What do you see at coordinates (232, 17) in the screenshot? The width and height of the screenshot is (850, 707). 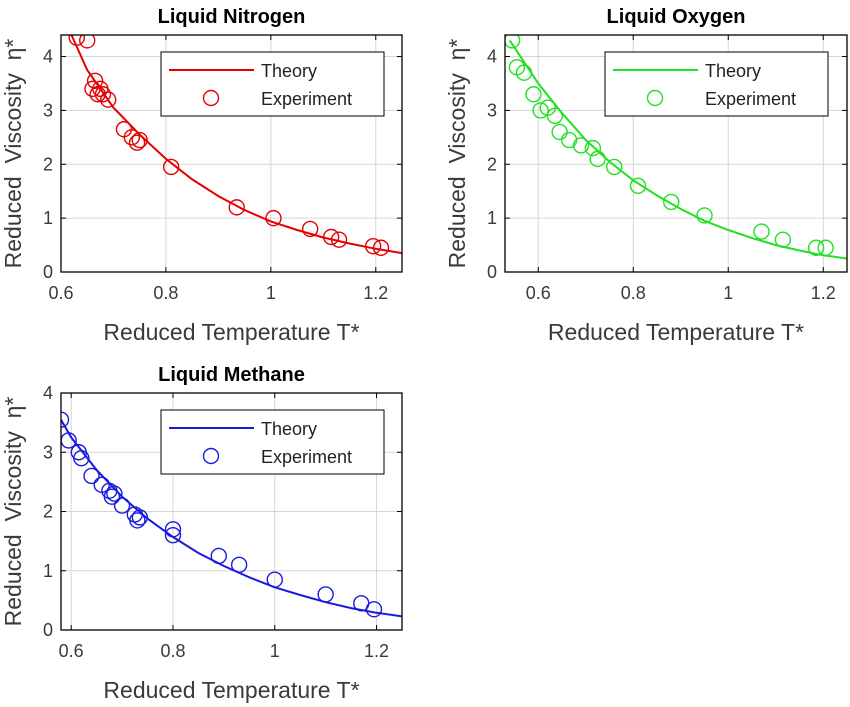 I see `chart-title: Liquid Nitrogen` at bounding box center [232, 17].